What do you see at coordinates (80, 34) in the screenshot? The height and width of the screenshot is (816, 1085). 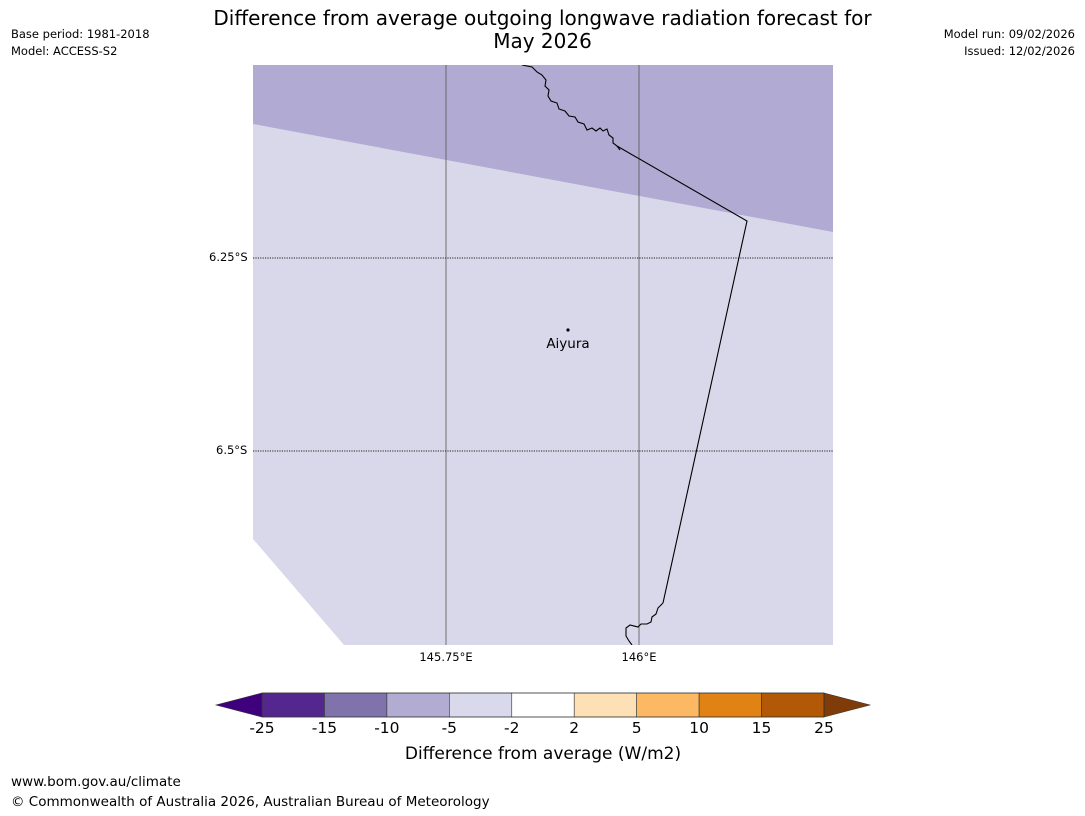 I see `base-period-text: Base period: 1981-2018` at bounding box center [80, 34].